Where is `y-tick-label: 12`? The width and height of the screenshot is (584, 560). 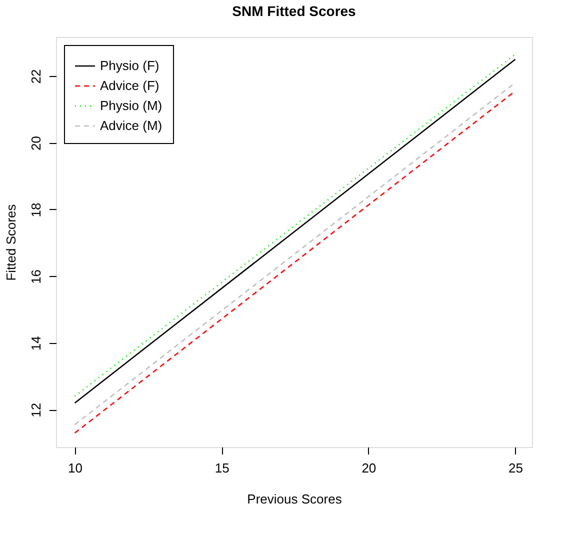 y-tick-label: 12 is located at coordinates (36, 410).